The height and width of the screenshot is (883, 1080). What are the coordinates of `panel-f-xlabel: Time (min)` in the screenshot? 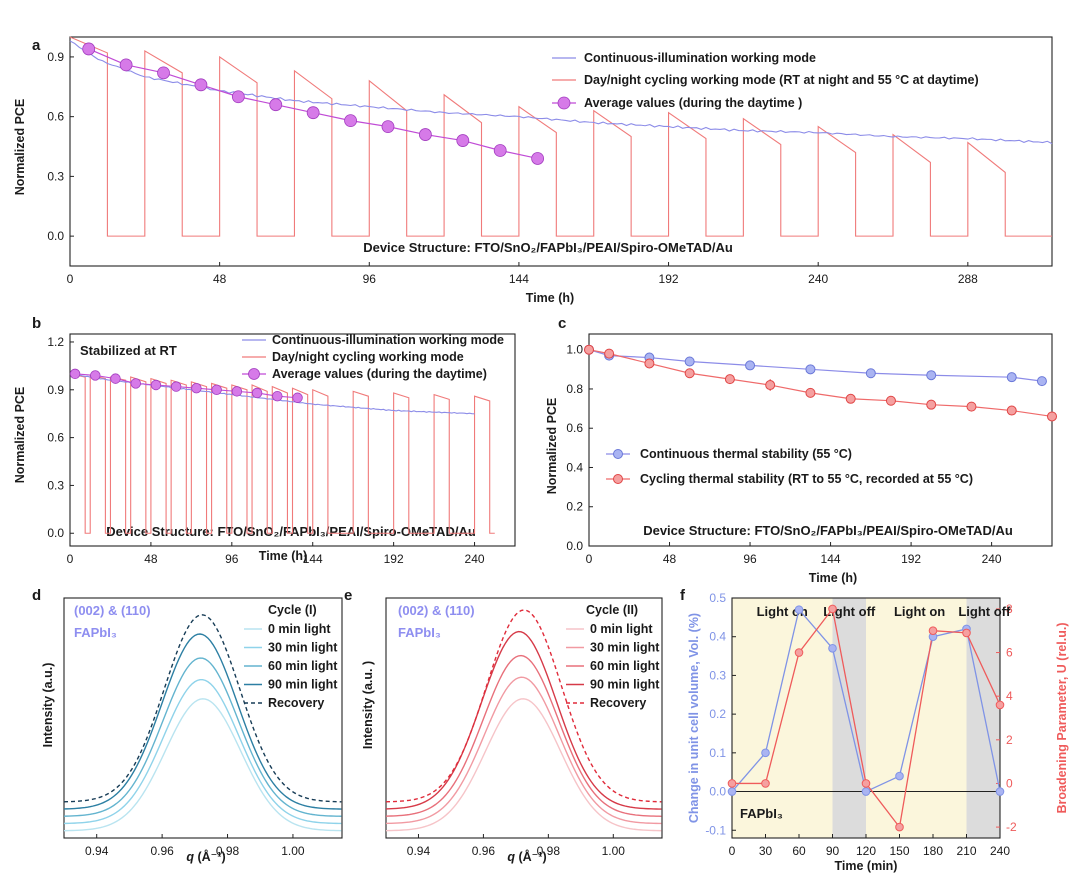 It's located at (866, 866).